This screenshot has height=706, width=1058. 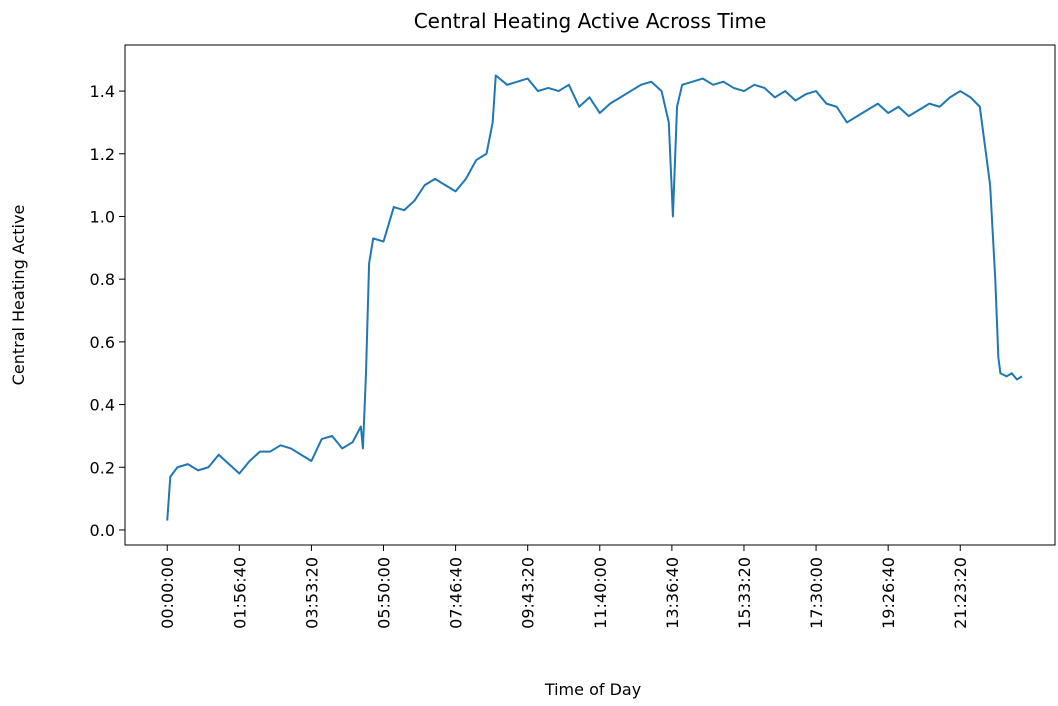 What do you see at coordinates (102, 216) in the screenshot?
I see `y-tick-label: 1.0` at bounding box center [102, 216].